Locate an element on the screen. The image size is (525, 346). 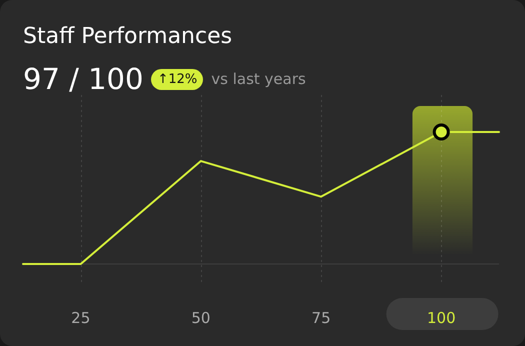
x-tick-label: 100 is located at coordinates (441, 317).